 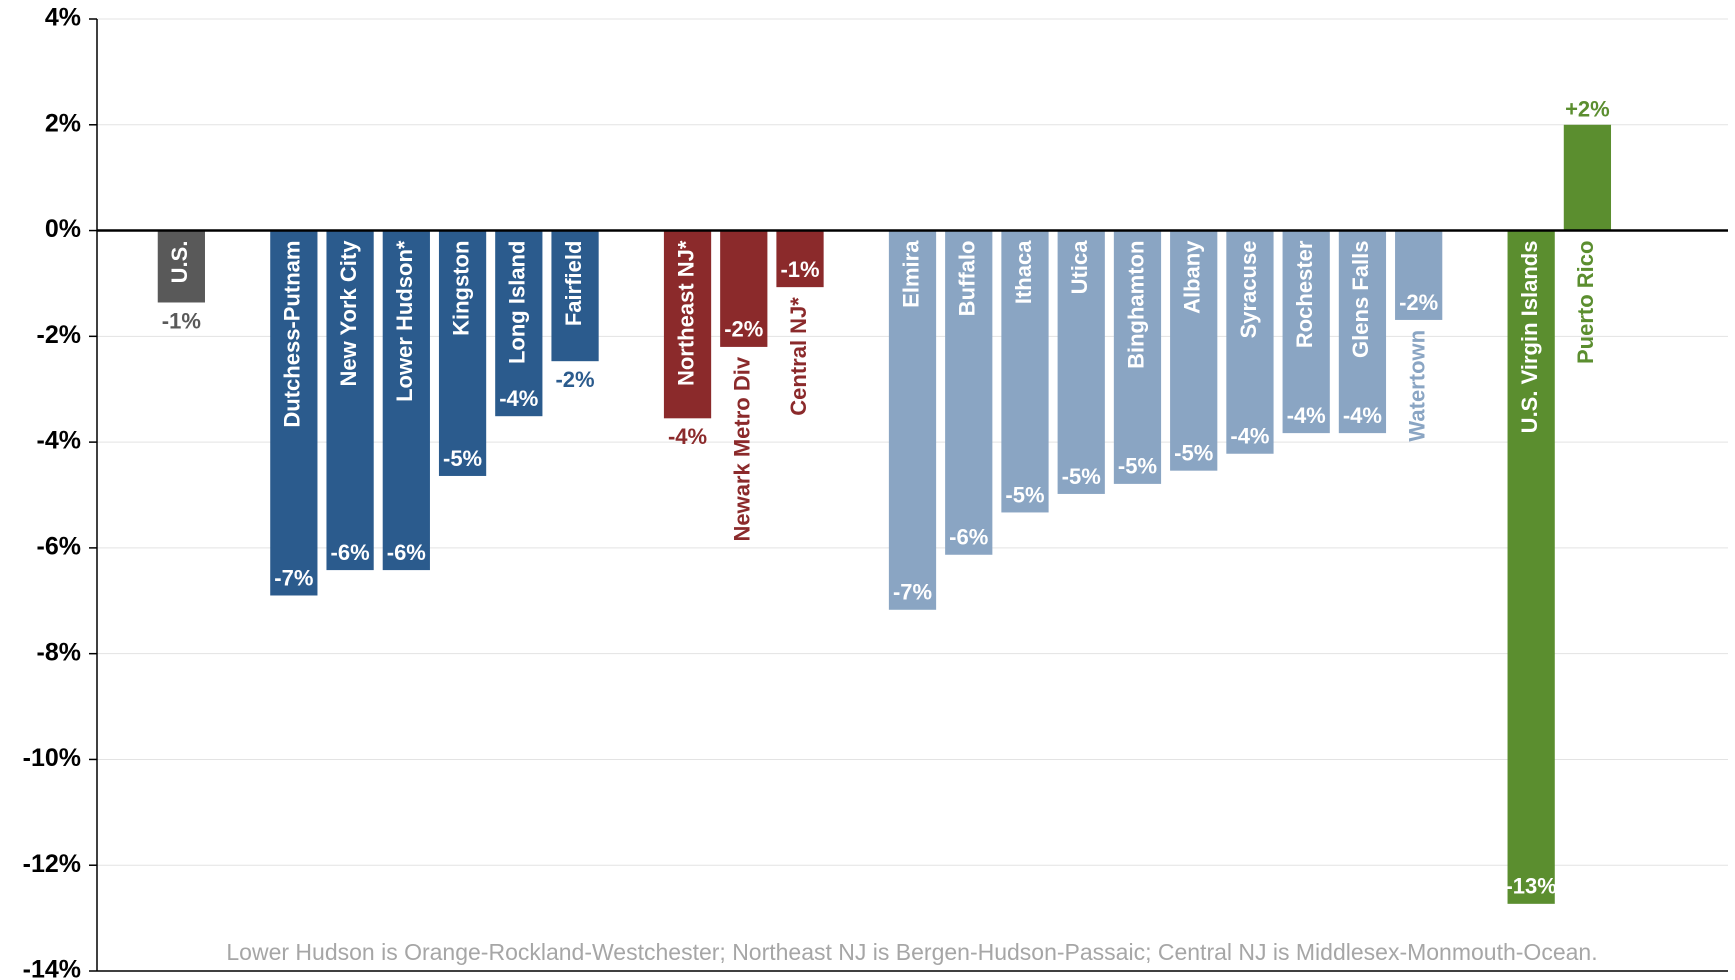 What do you see at coordinates (59, 335) in the screenshot?
I see `y-tick-label: -2%` at bounding box center [59, 335].